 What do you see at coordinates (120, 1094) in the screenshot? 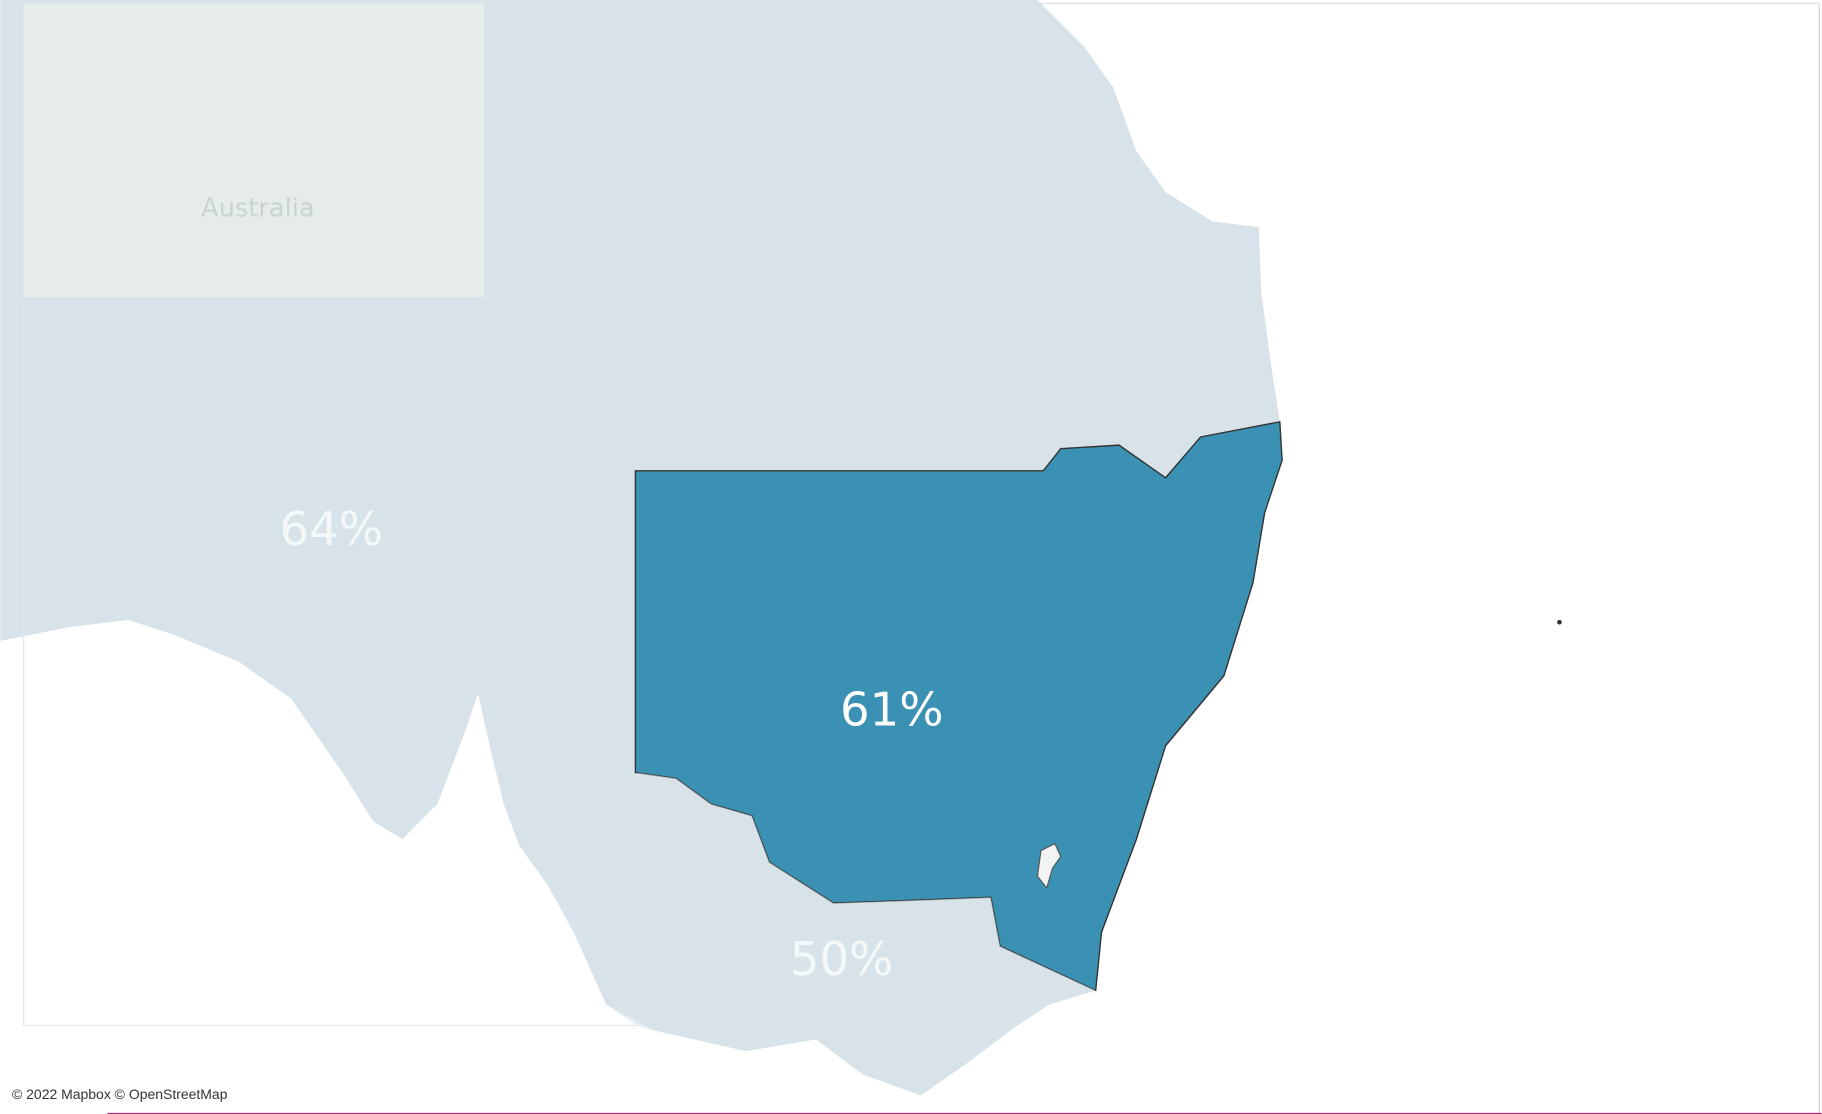
I see `attribution: © 2022 Mapbox © OpenStreetMap` at bounding box center [120, 1094].